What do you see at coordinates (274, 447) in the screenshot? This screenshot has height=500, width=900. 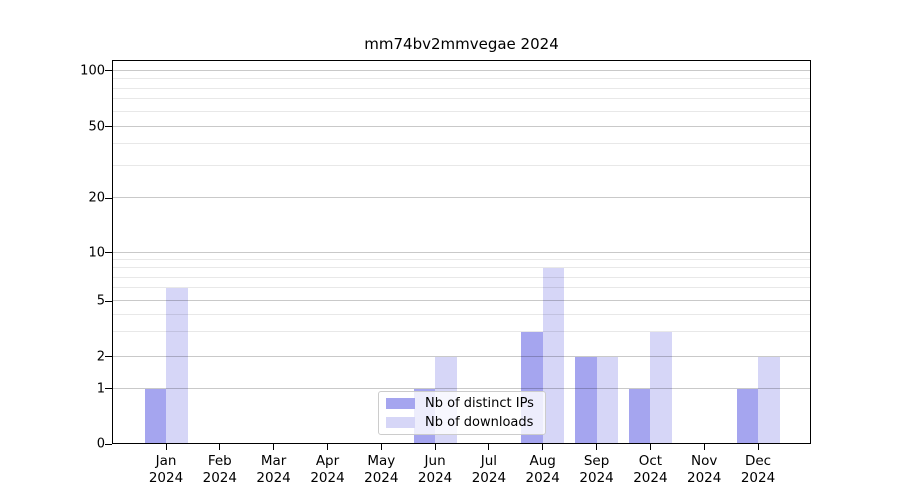 I see `x-tick-mark-mar` at bounding box center [274, 447].